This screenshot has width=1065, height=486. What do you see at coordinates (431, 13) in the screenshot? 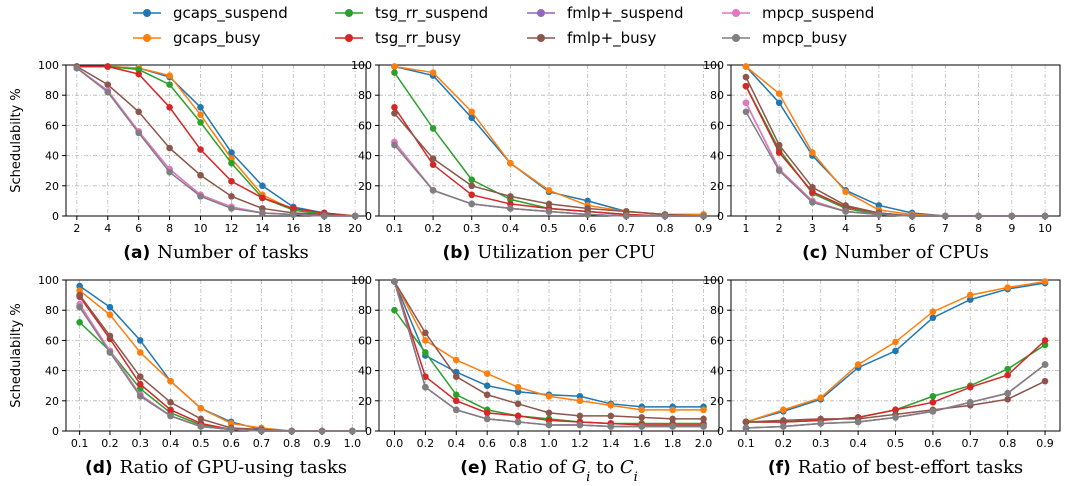
I see `legend-label-tsg-rr-suspend: tsg_rr_suspend` at bounding box center [431, 13].